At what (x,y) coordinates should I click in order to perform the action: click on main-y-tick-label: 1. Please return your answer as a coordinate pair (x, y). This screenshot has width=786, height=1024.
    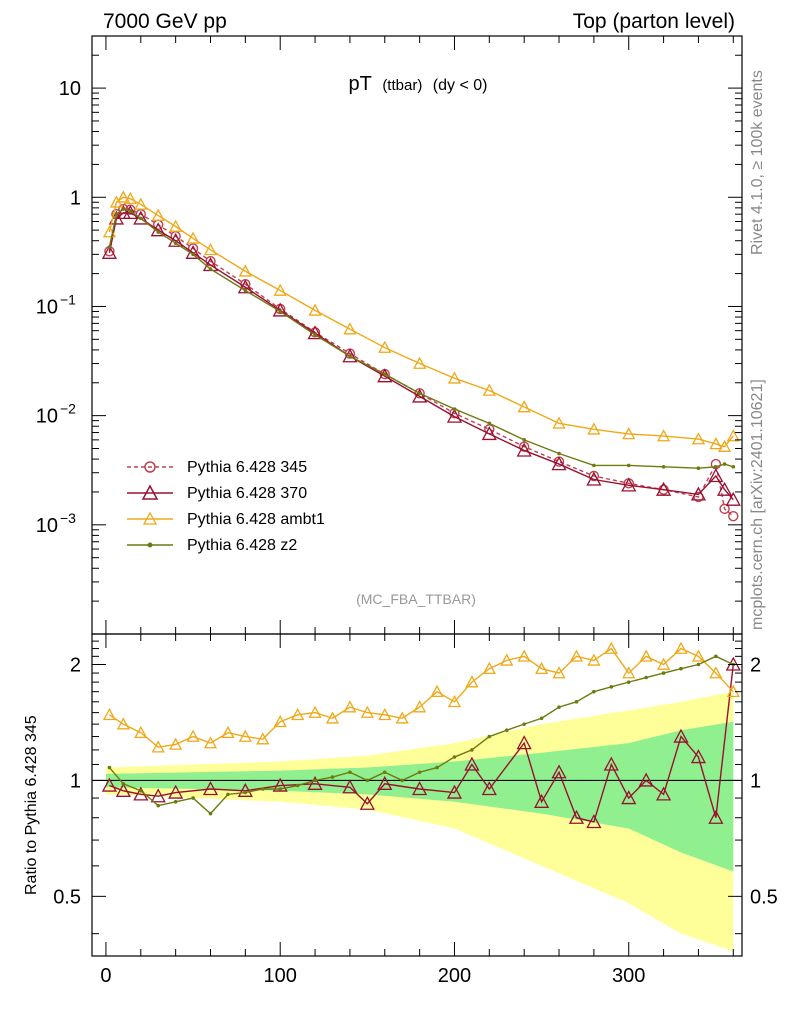
    Looking at the image, I should click on (75, 198).